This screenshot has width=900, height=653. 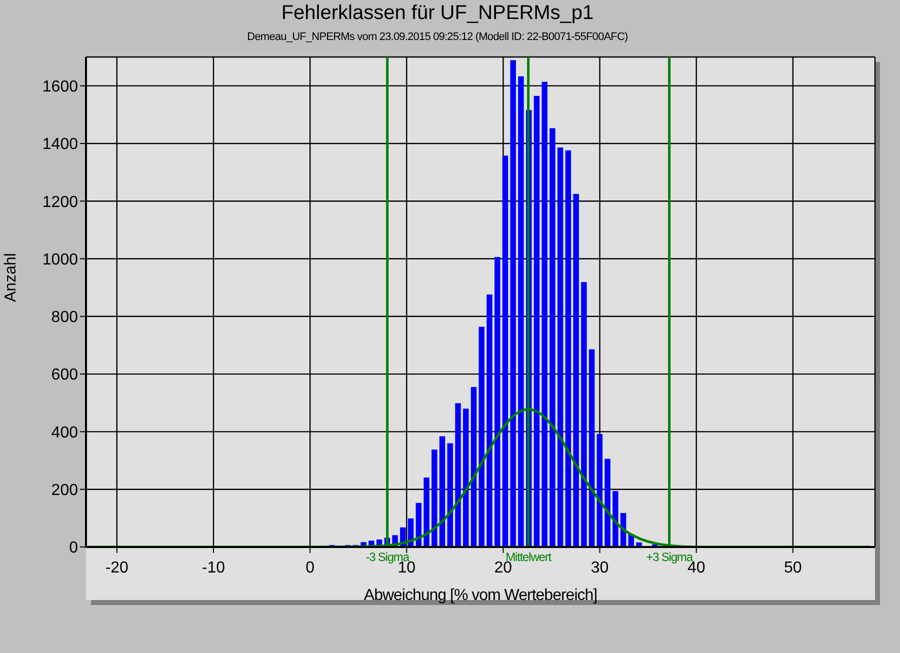 I want to click on y-tick-label: 1200, so click(x=60, y=202).